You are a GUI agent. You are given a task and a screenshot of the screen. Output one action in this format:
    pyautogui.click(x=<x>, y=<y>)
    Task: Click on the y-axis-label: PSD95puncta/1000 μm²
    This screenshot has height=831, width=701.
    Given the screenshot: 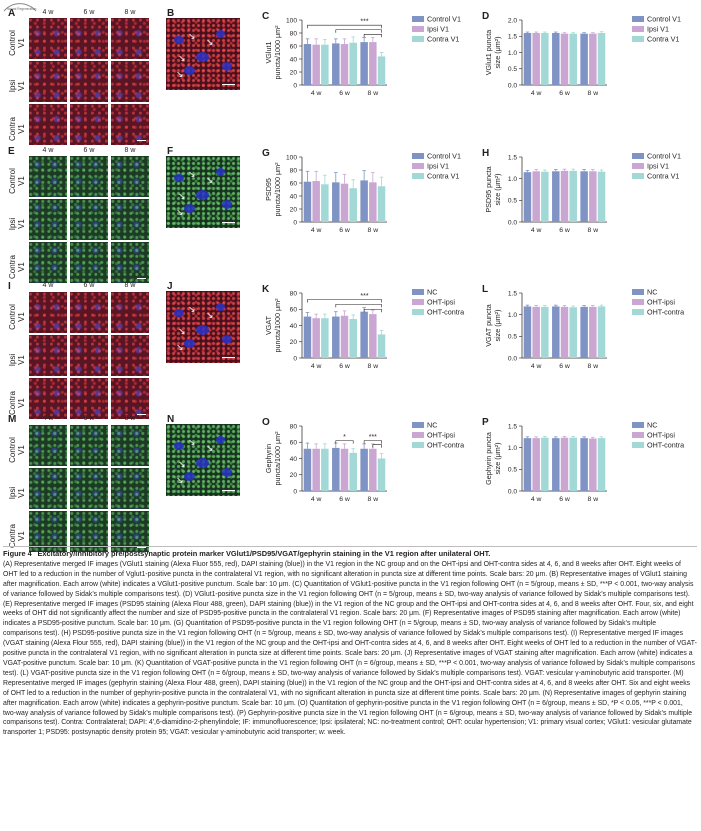 What is the action you would take?
    pyautogui.click(x=273, y=189)
    